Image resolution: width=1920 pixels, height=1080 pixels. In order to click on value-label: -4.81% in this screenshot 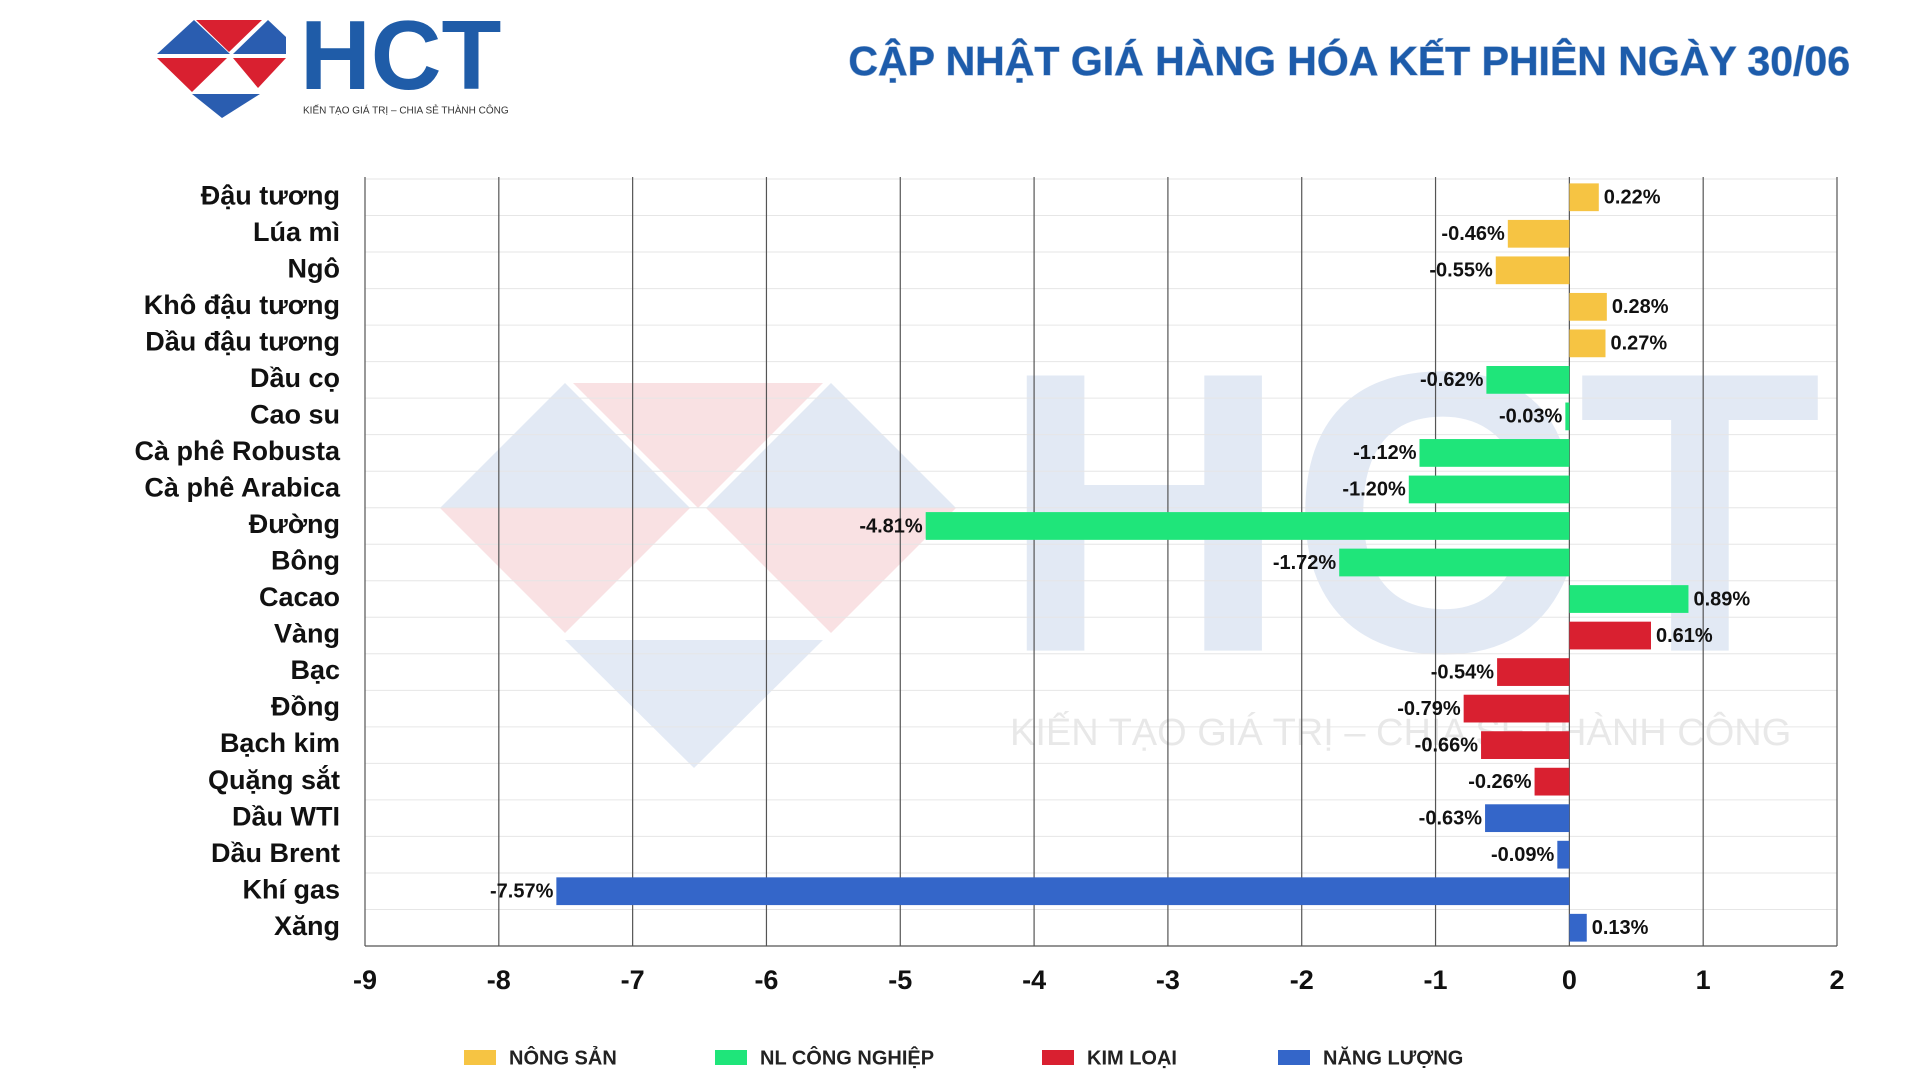, I will do `click(891, 526)`.